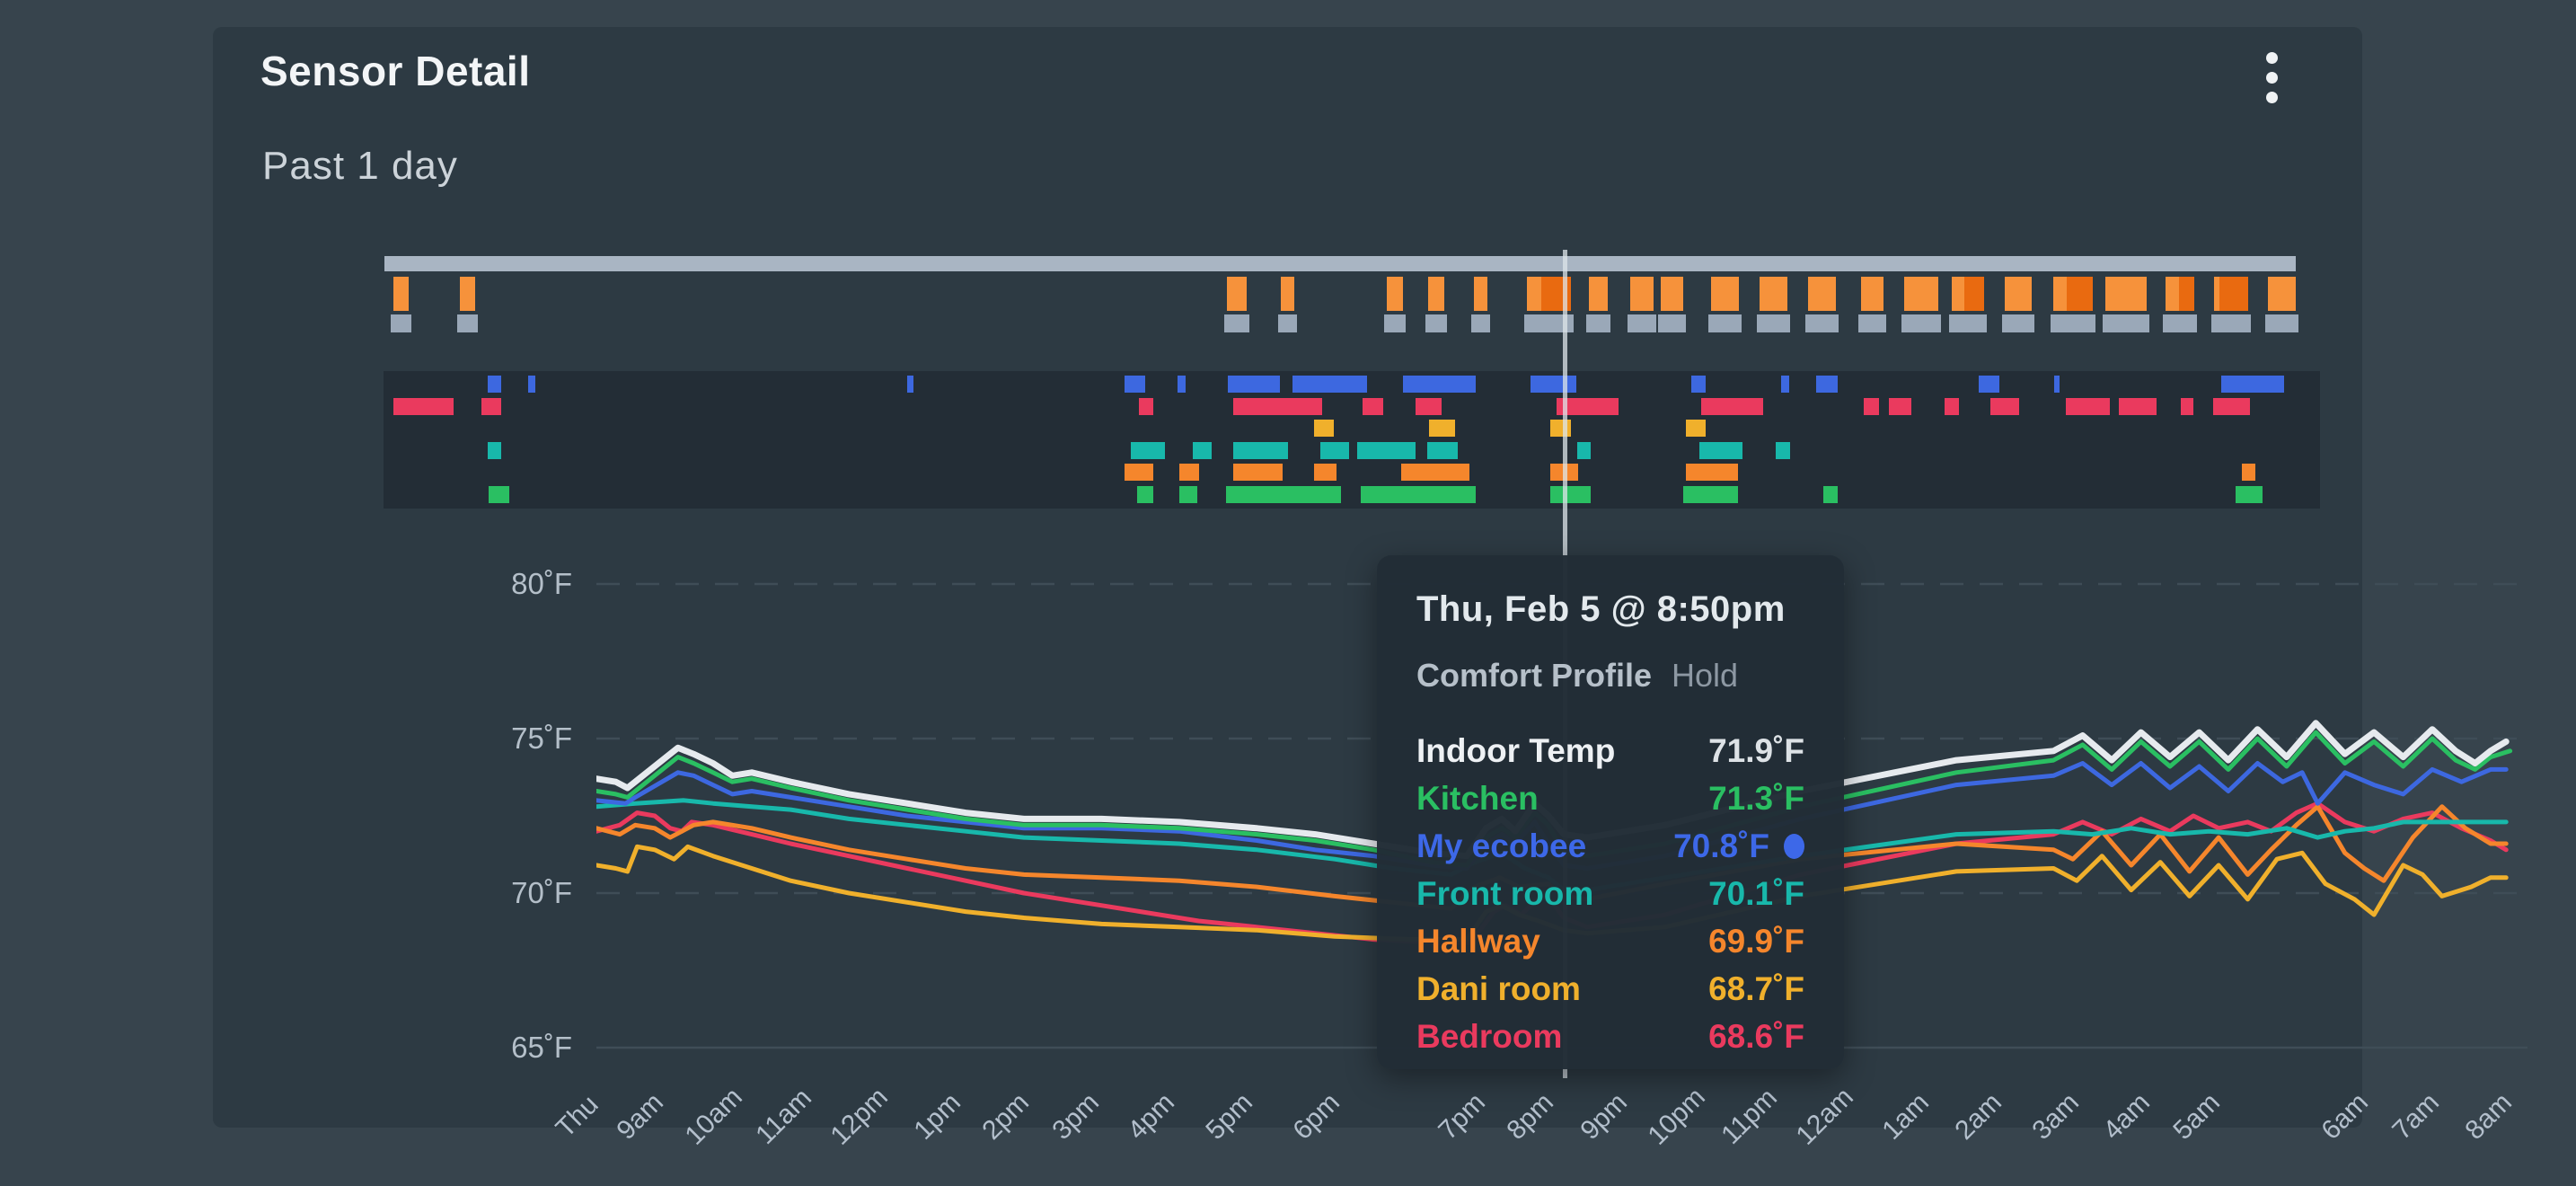  What do you see at coordinates (2055, 1116) in the screenshot?
I see `x-tick-label-3am: 3am` at bounding box center [2055, 1116].